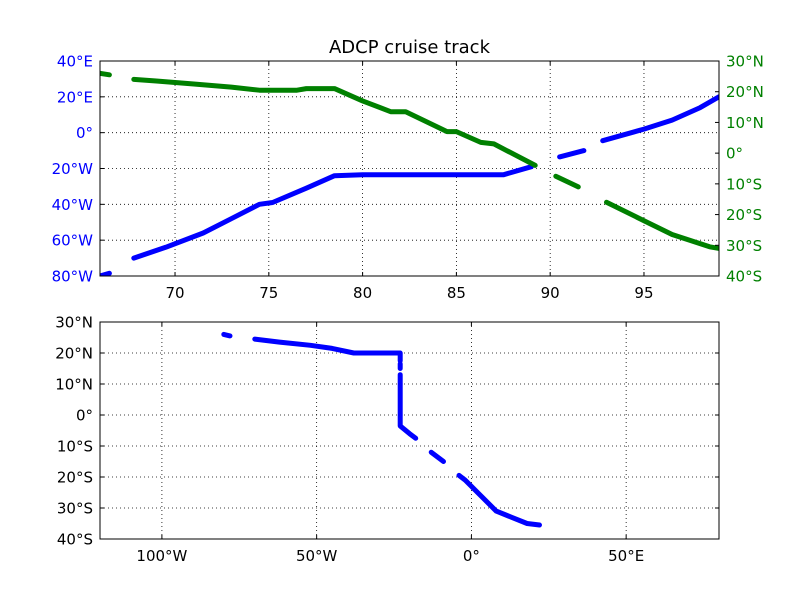 The image size is (800, 600). Describe the element at coordinates (410, 47) in the screenshot. I see `chart-title: ADCP cruise track` at that location.